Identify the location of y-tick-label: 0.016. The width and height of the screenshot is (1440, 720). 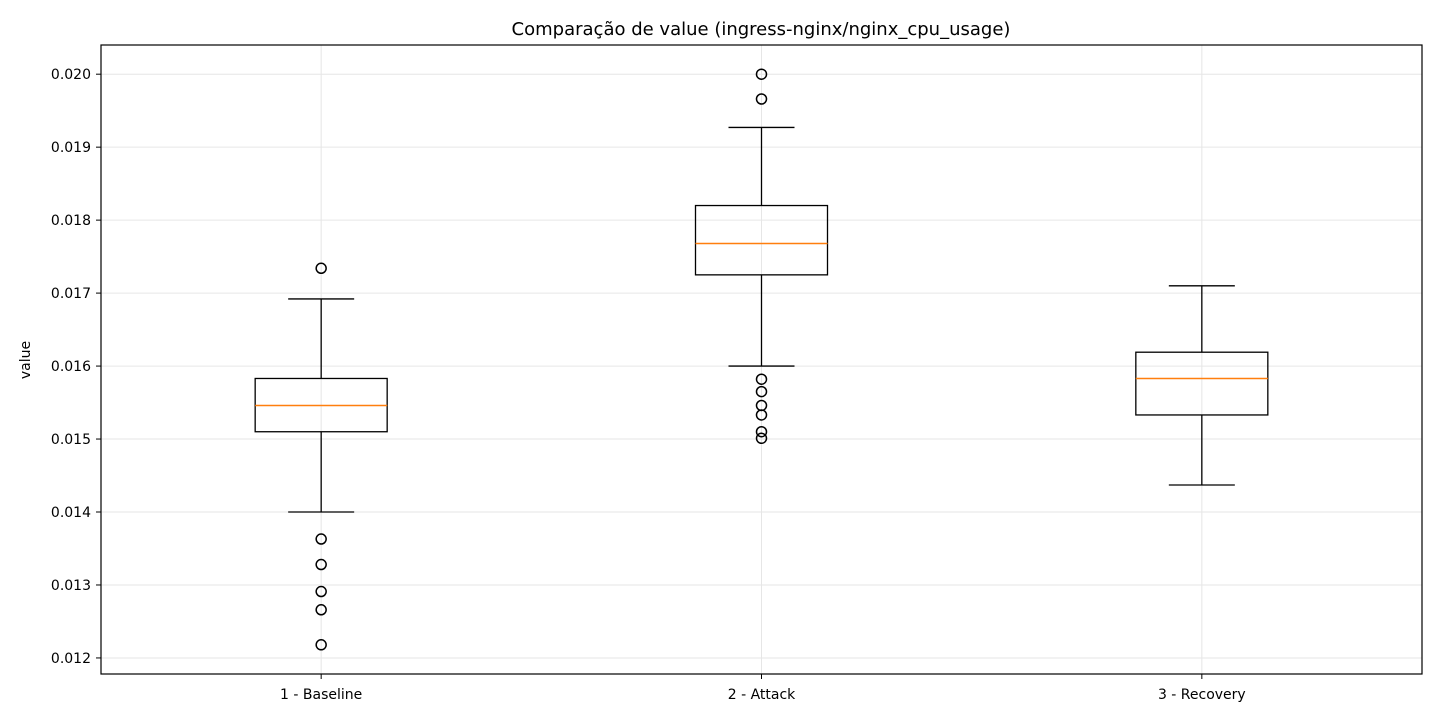
(71, 367).